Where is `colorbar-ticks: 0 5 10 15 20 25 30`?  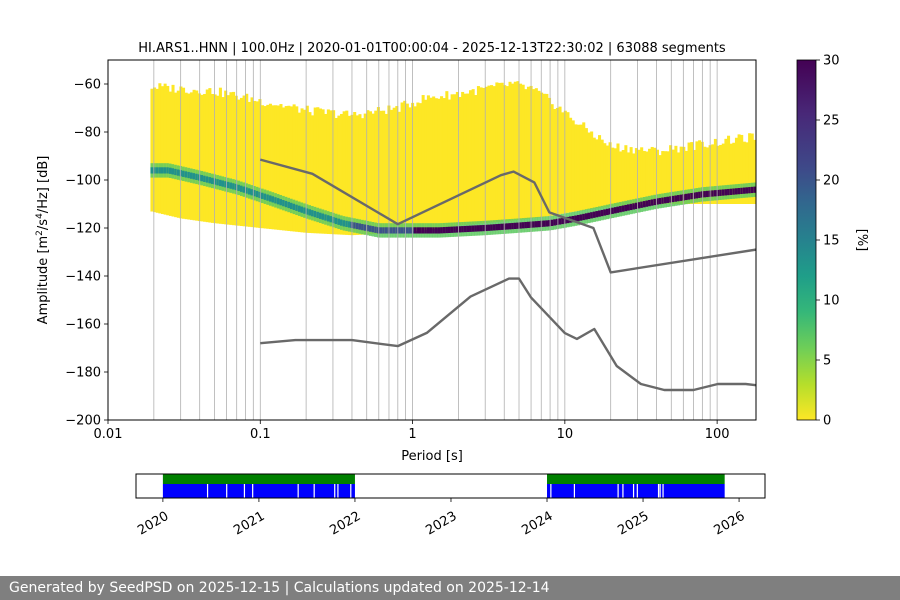
colorbar-ticks: 0 5 10 15 20 25 30 is located at coordinates (828, 241).